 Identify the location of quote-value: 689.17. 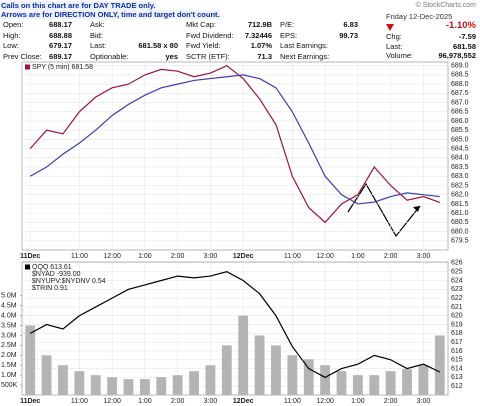
(60, 56).